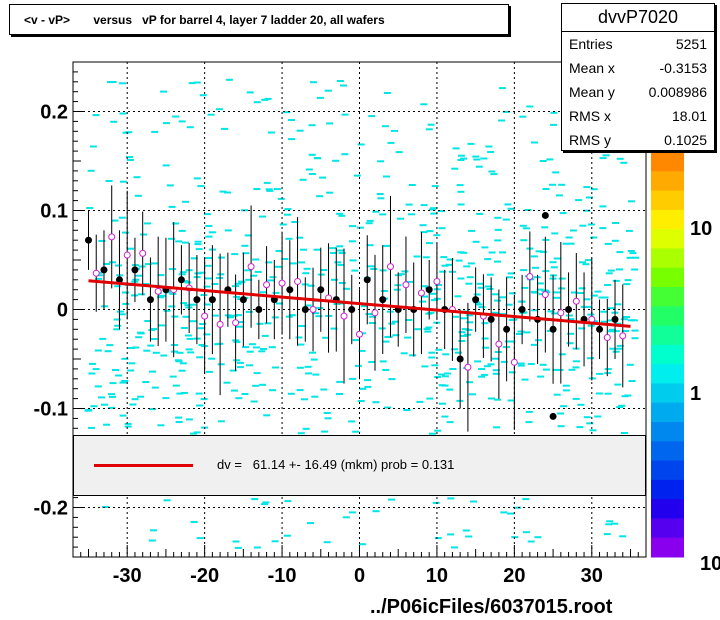  Describe the element at coordinates (54, 212) in the screenshot. I see `y-tick-label: 0.1` at that location.